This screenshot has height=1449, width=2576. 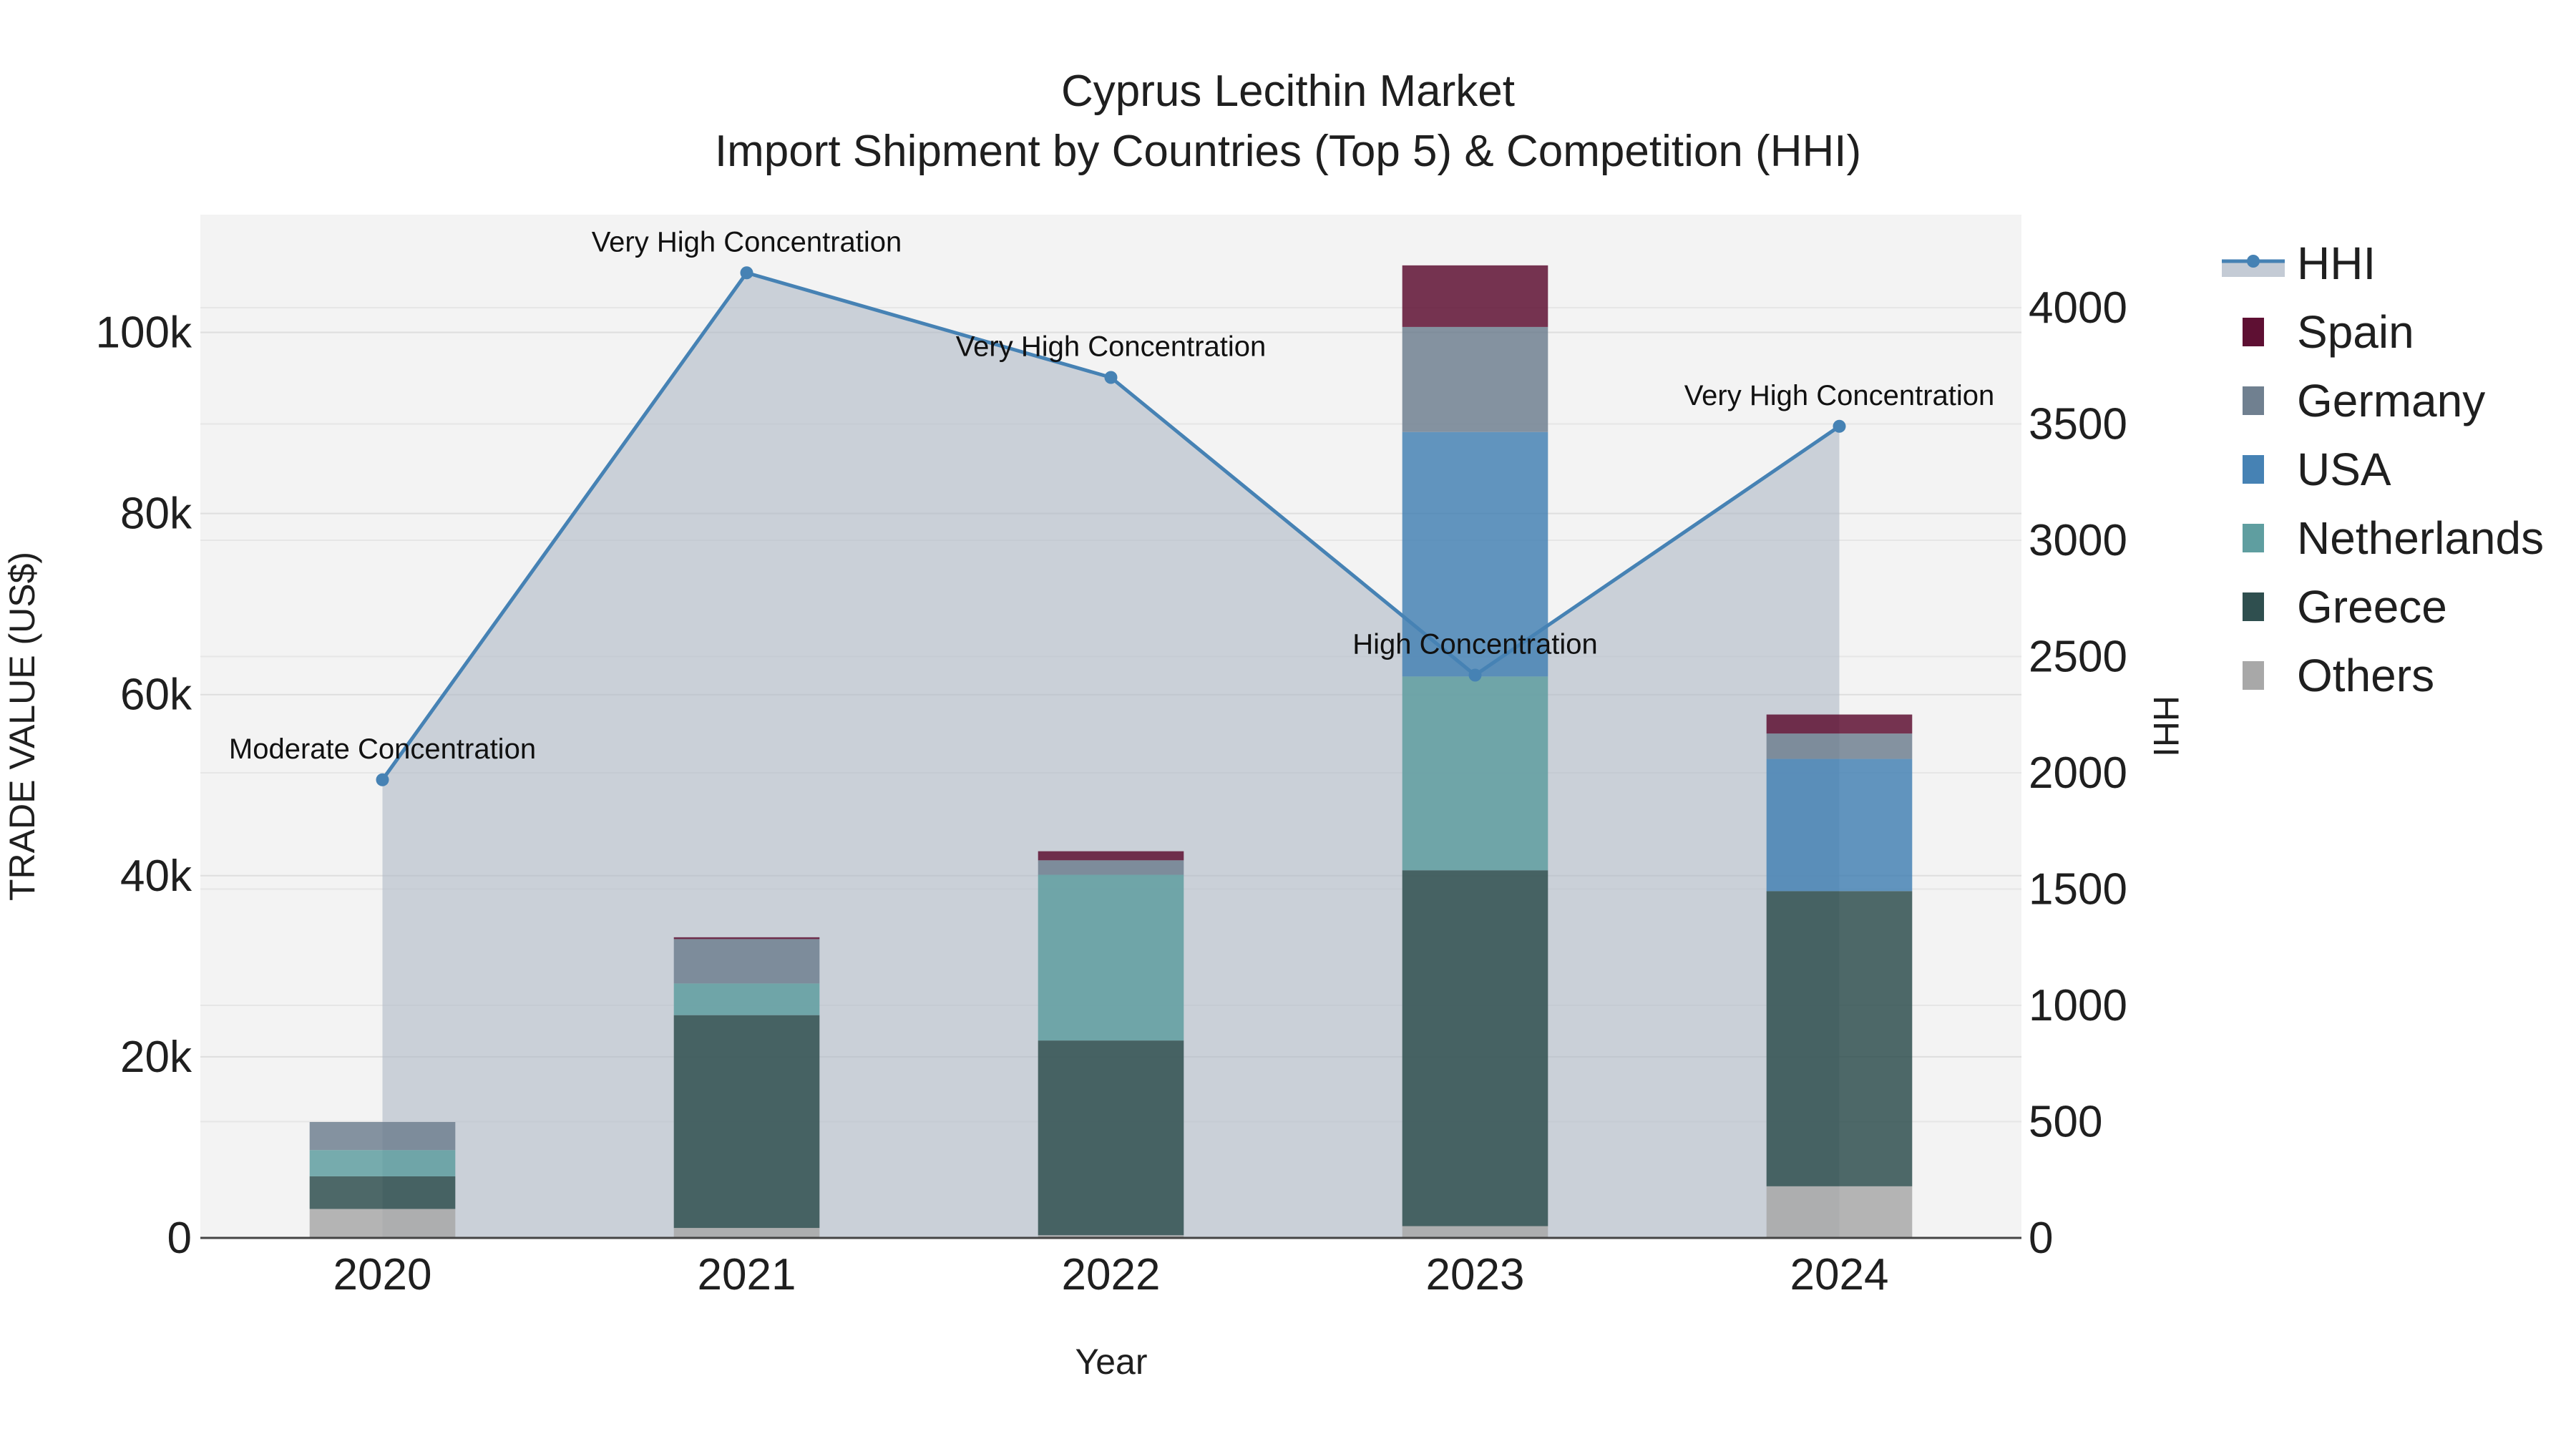 I want to click on legend-label-usa: USA, so click(x=2344, y=469).